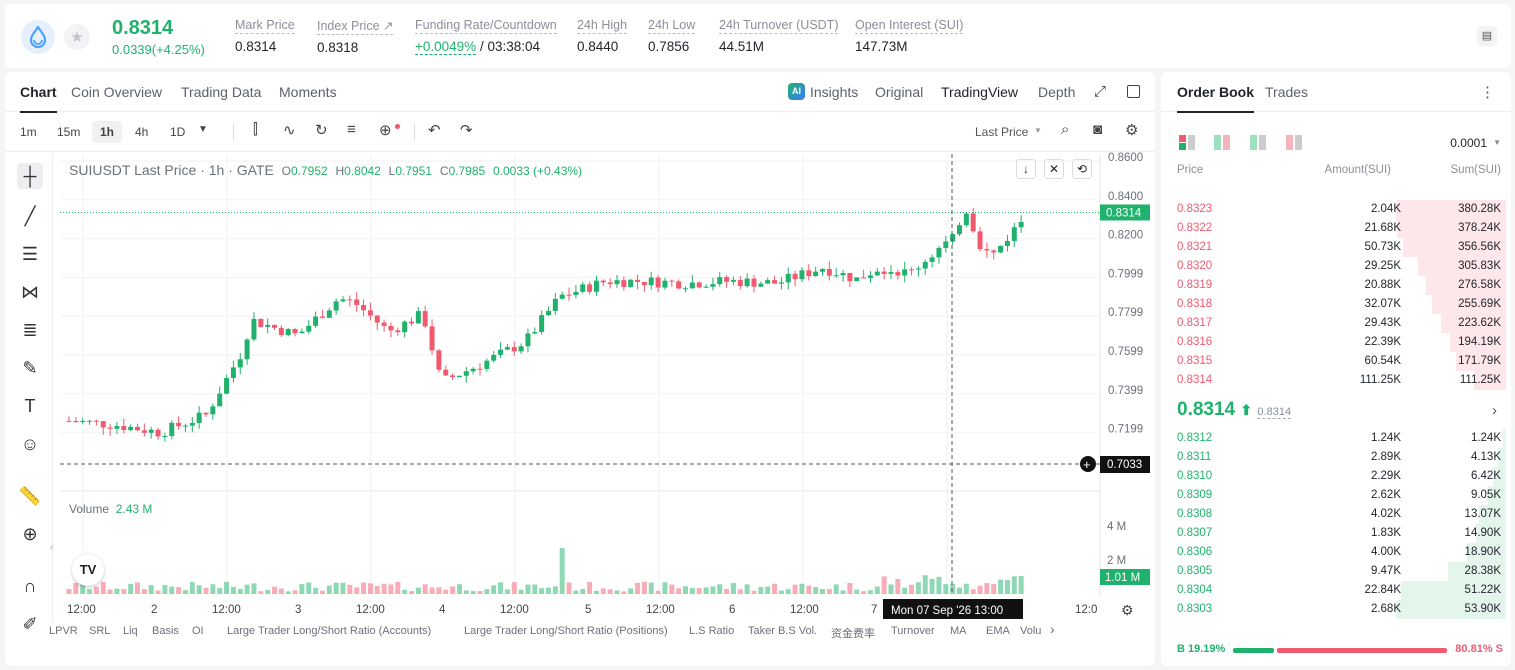 This screenshot has height=670, width=1515. I want to click on ask-row: 0.8314 111.25K 111.25K, so click(1336, 380).